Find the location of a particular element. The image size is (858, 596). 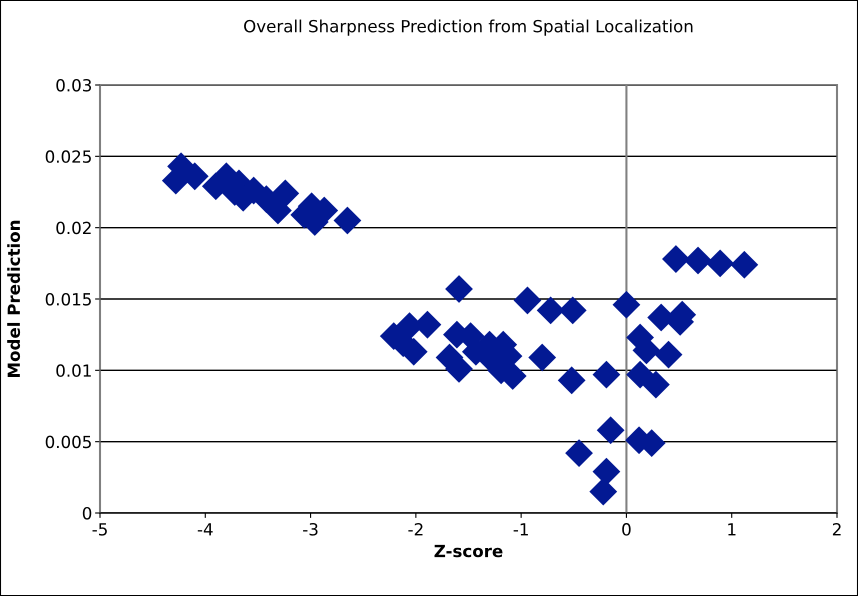

x-tick-label: -1 is located at coordinates (521, 529).